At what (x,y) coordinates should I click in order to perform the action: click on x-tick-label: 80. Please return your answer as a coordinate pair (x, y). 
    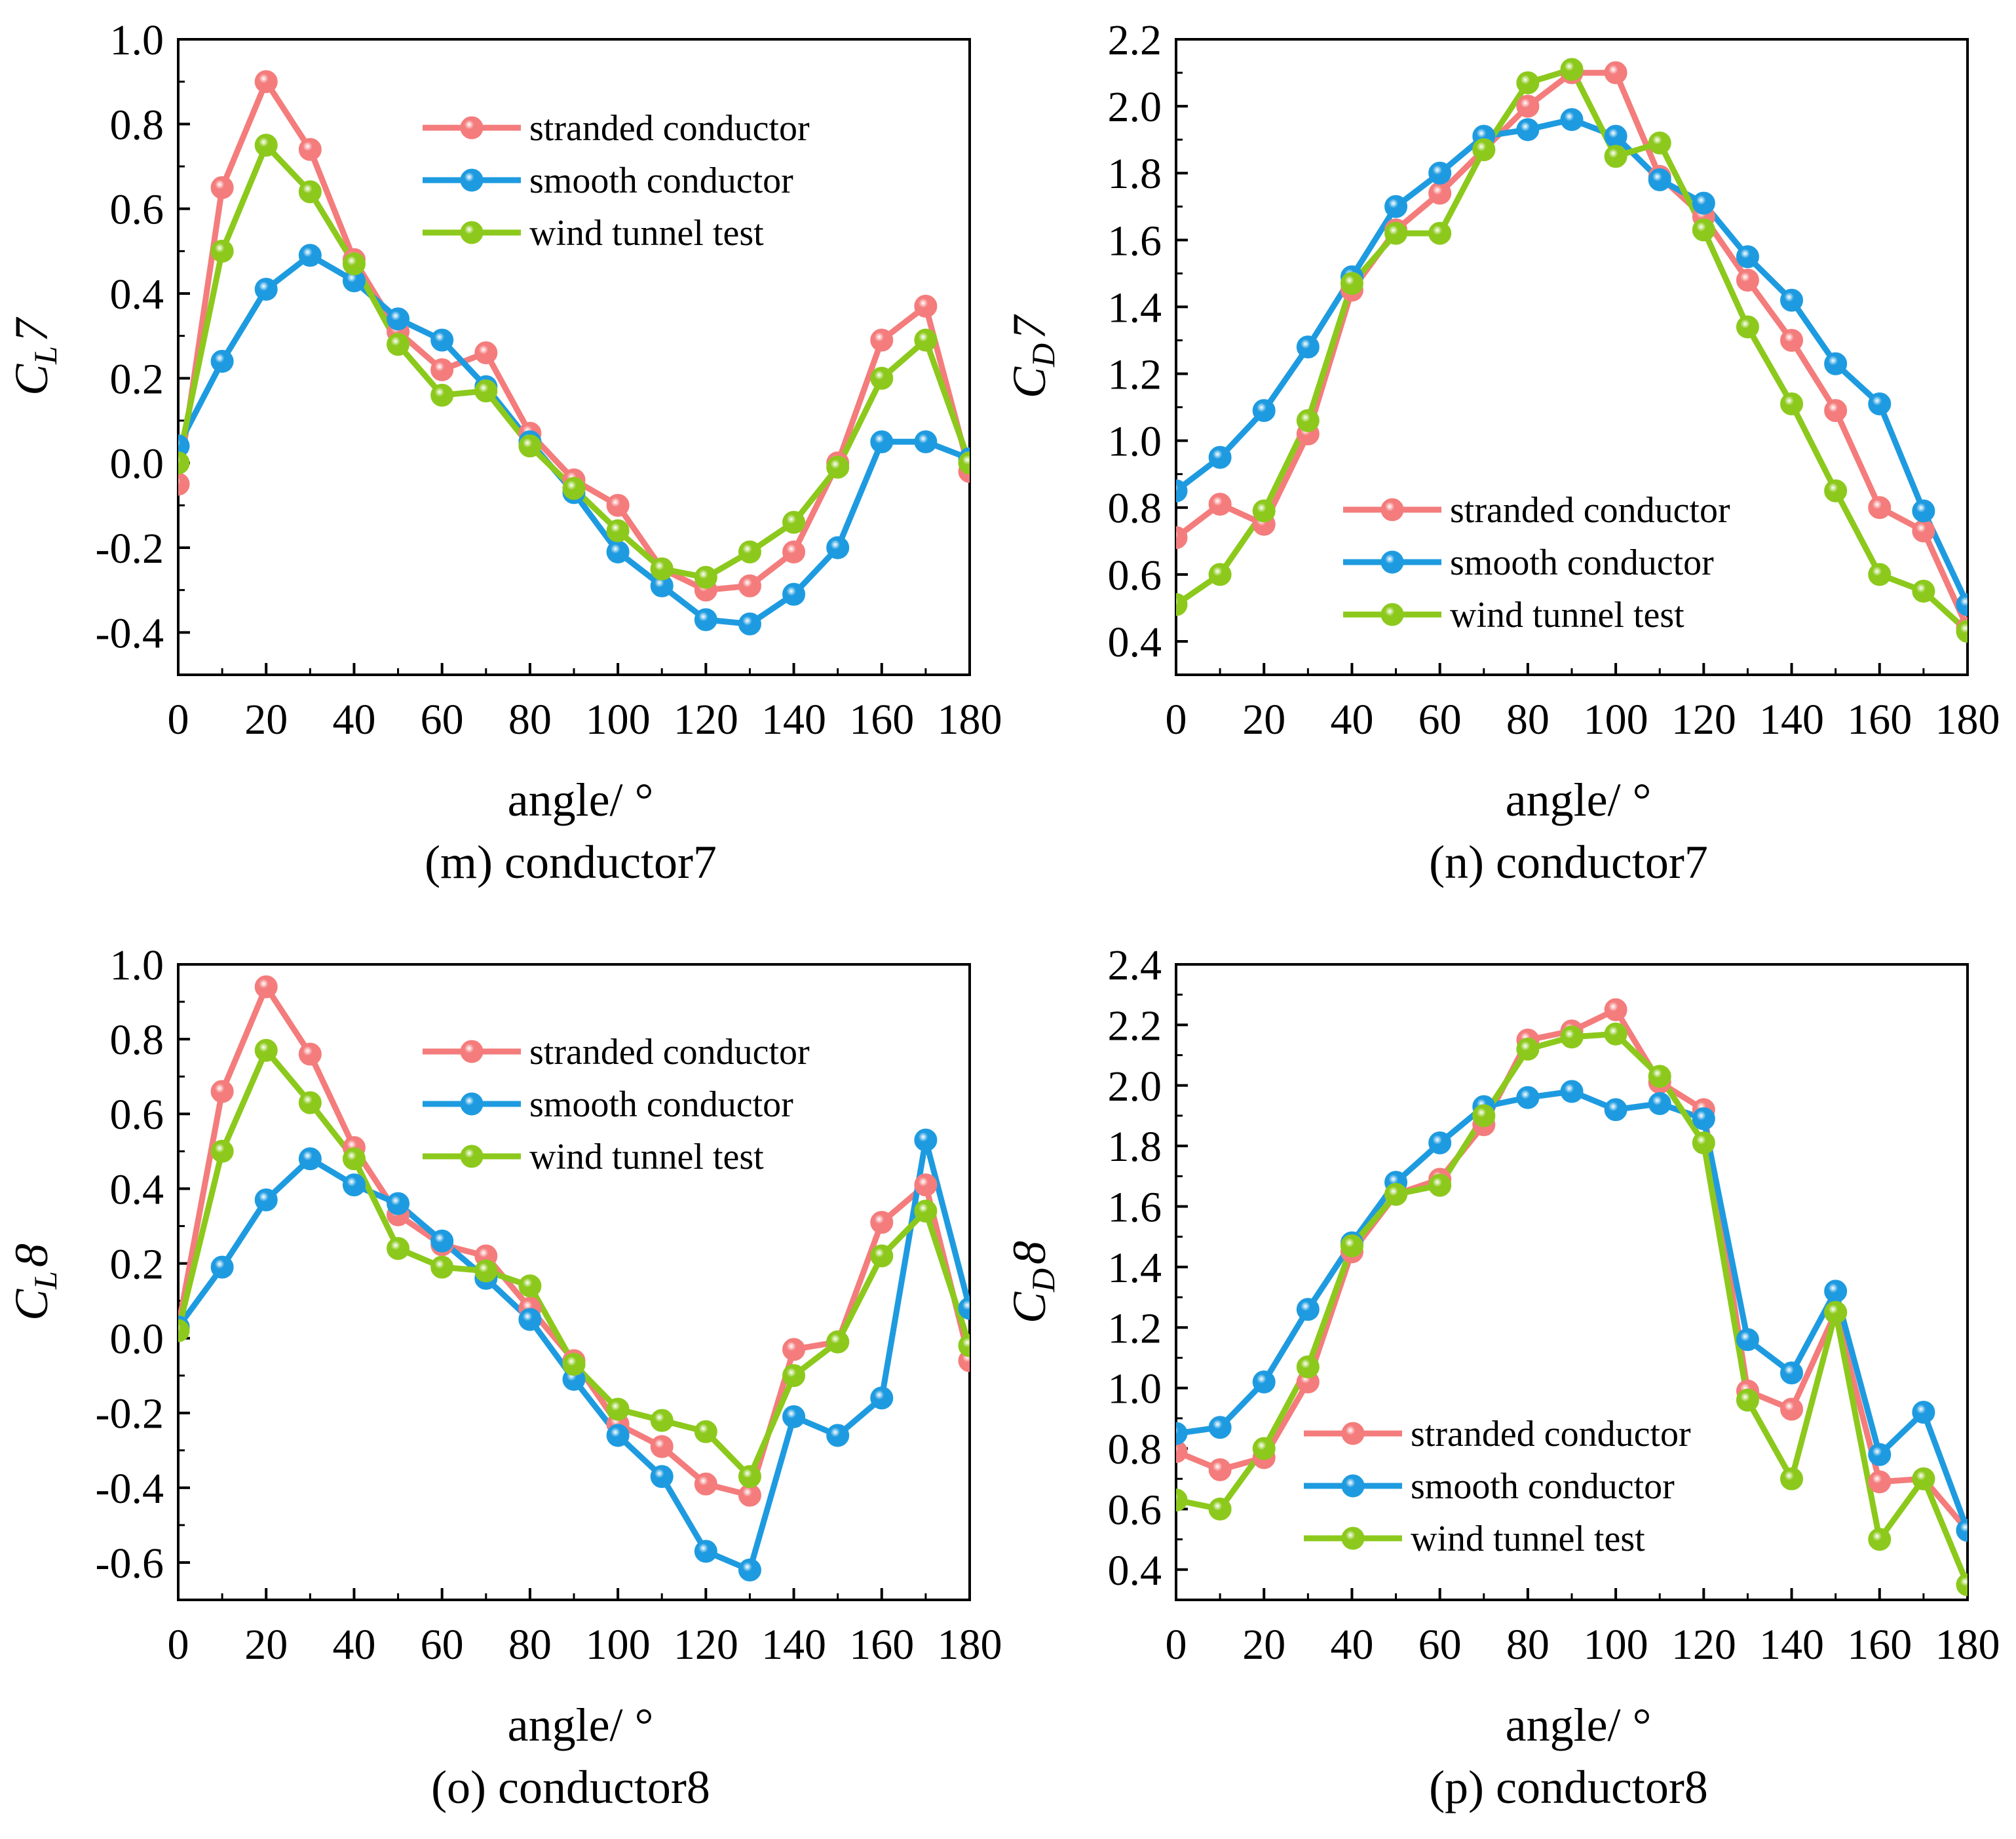
    Looking at the image, I should click on (530, 1645).